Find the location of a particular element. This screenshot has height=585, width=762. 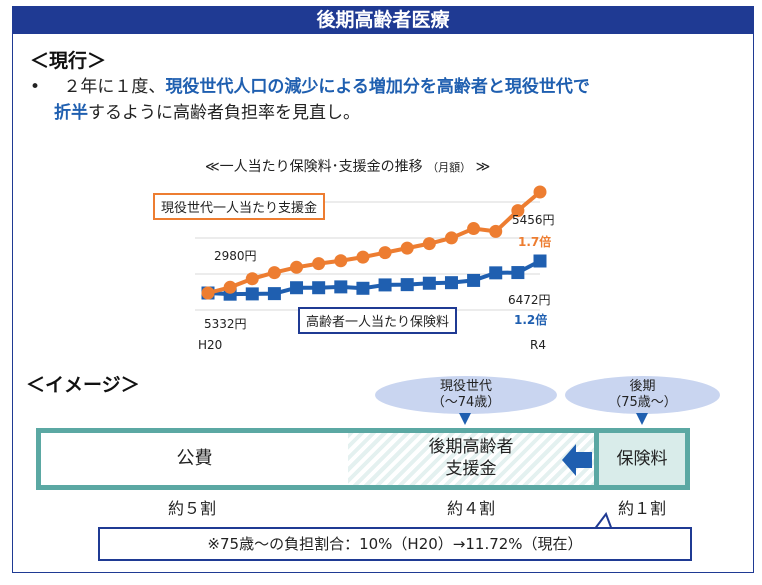

bubble-working-age-line1: 現役世代 is located at coordinates (465, 386).